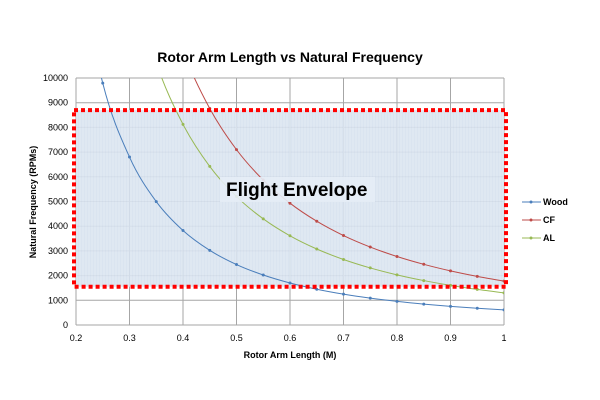  Describe the element at coordinates (343, 338) in the screenshot. I see `x-tick-label: 0.7` at that location.